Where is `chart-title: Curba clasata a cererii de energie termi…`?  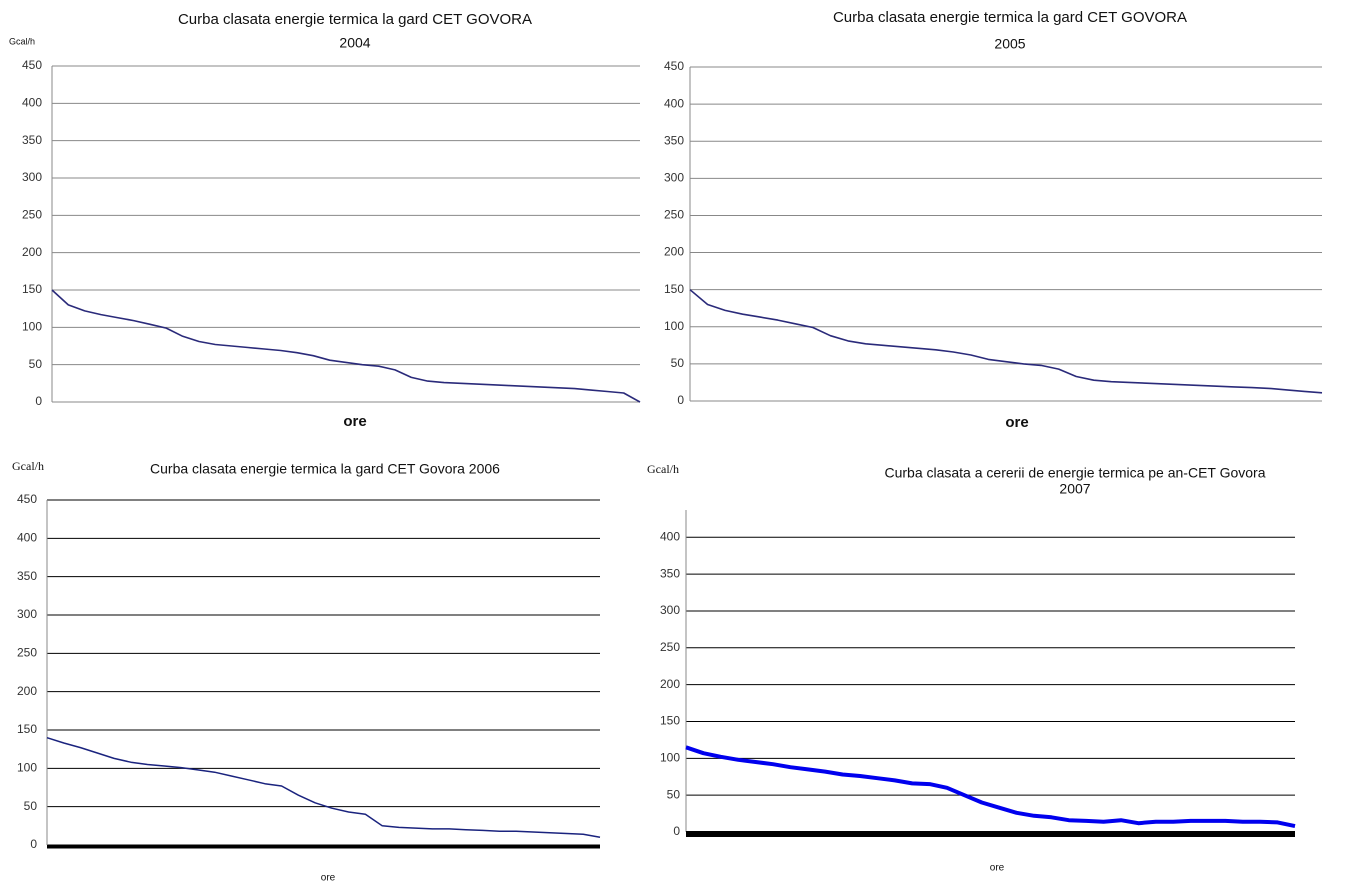
chart-title: Curba clasata a cererii de energie termi… is located at coordinates (1074, 473).